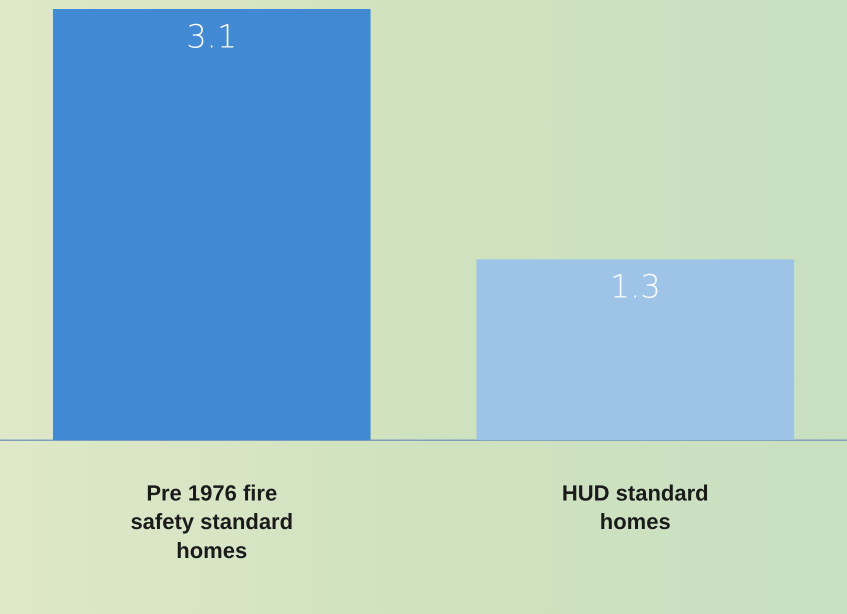  Describe the element at coordinates (635, 507) in the screenshot. I see `x-tick-label: HUD standard homes` at that location.